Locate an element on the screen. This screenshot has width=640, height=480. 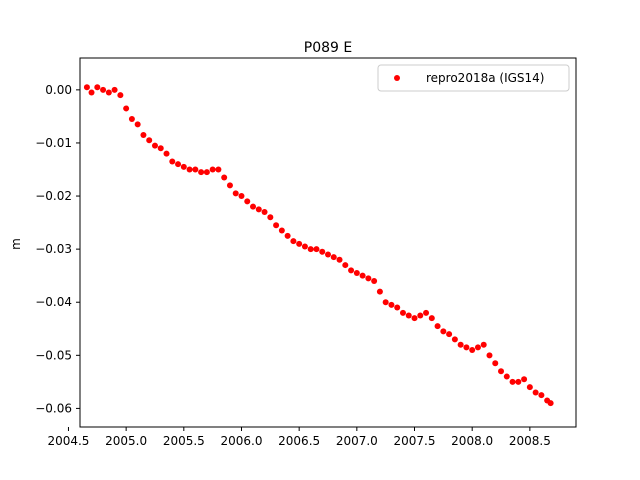
y-tick-label: −0.06 is located at coordinates (53, 408).